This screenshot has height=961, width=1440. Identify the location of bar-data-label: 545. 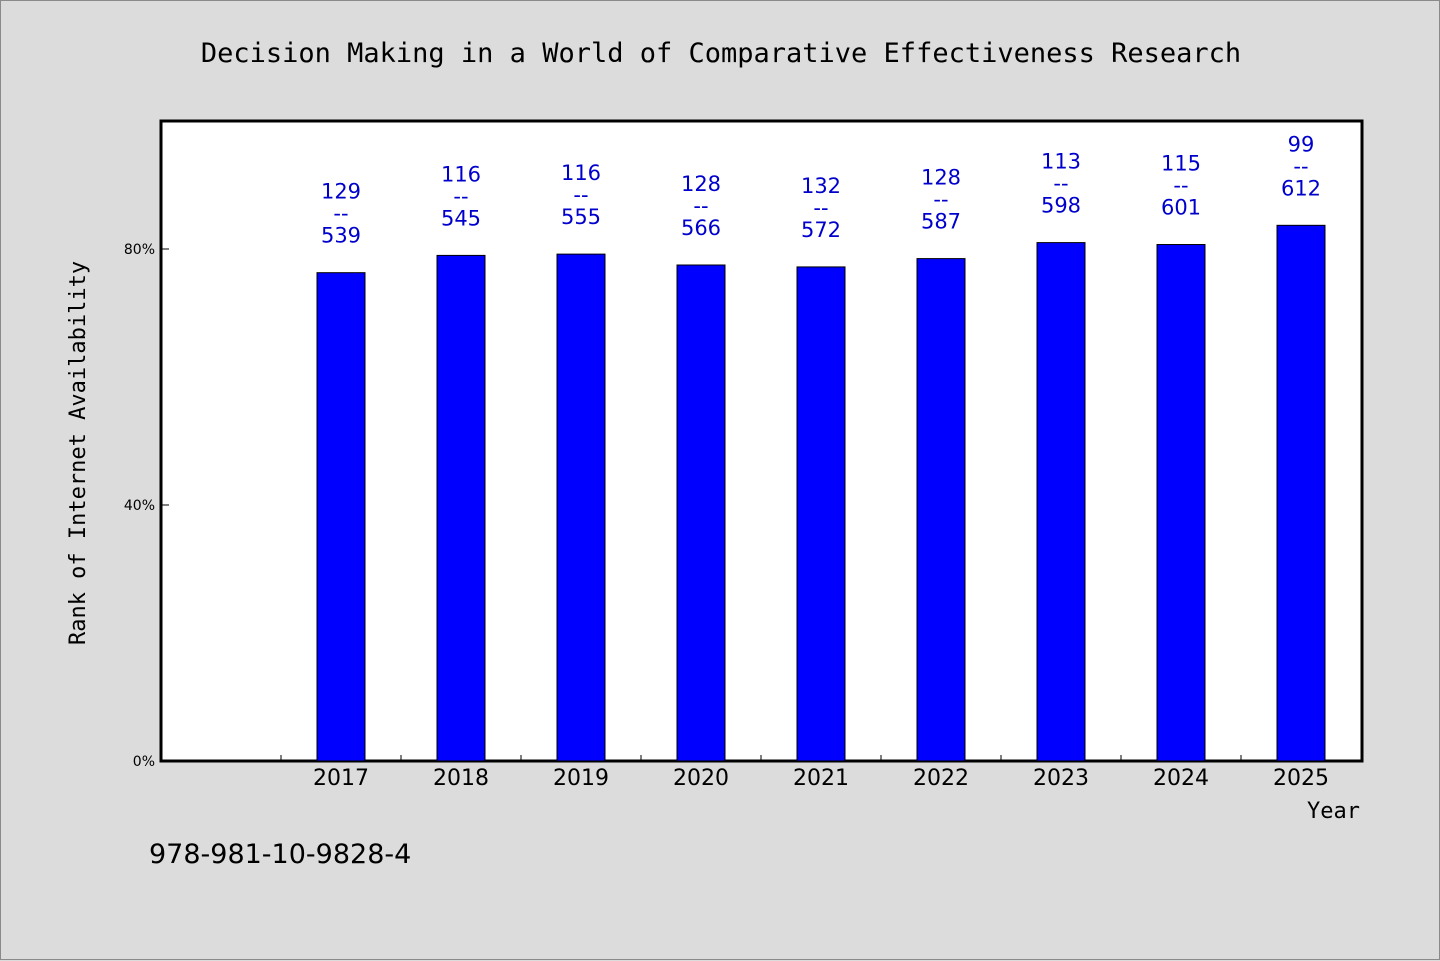
(461, 218).